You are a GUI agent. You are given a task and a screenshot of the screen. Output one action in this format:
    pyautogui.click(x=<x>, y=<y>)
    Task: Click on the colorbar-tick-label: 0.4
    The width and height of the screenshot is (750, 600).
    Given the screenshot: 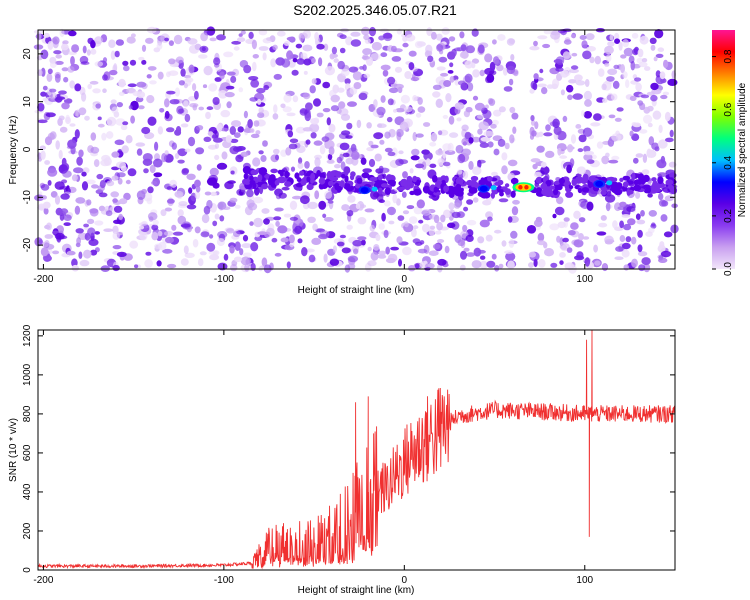 What is the action you would take?
    pyautogui.click(x=728, y=162)
    